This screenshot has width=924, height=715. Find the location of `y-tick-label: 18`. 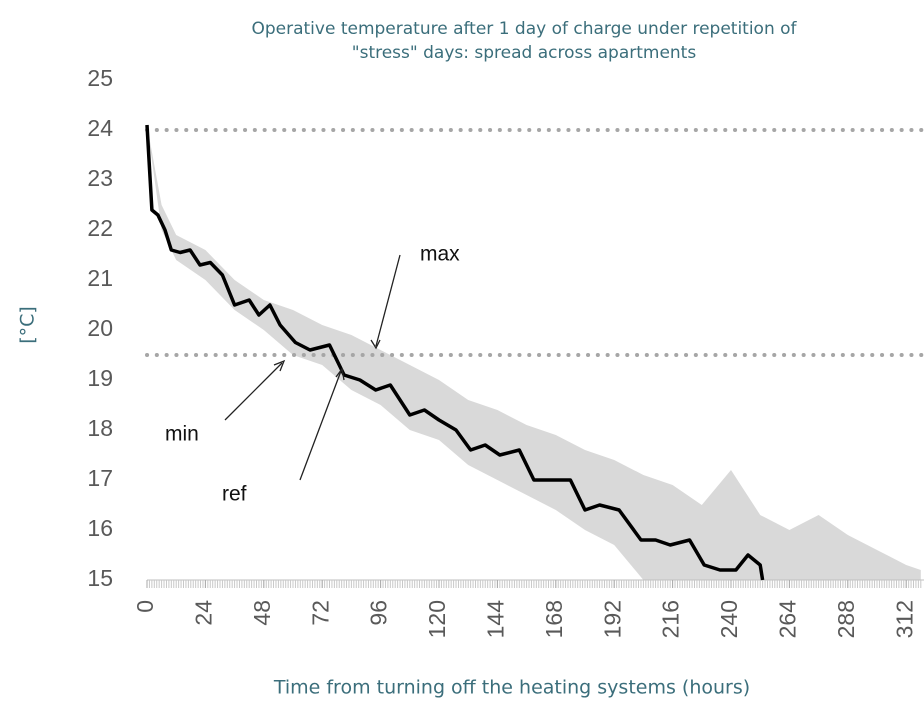

y-tick-label: 18 is located at coordinates (100, 428).